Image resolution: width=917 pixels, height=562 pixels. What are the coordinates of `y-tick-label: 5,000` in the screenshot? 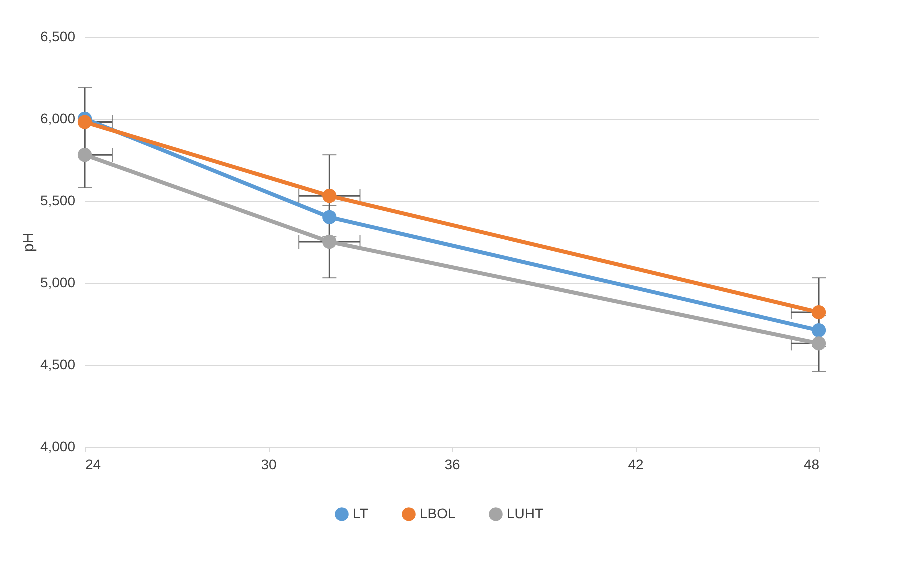 It's located at (58, 282).